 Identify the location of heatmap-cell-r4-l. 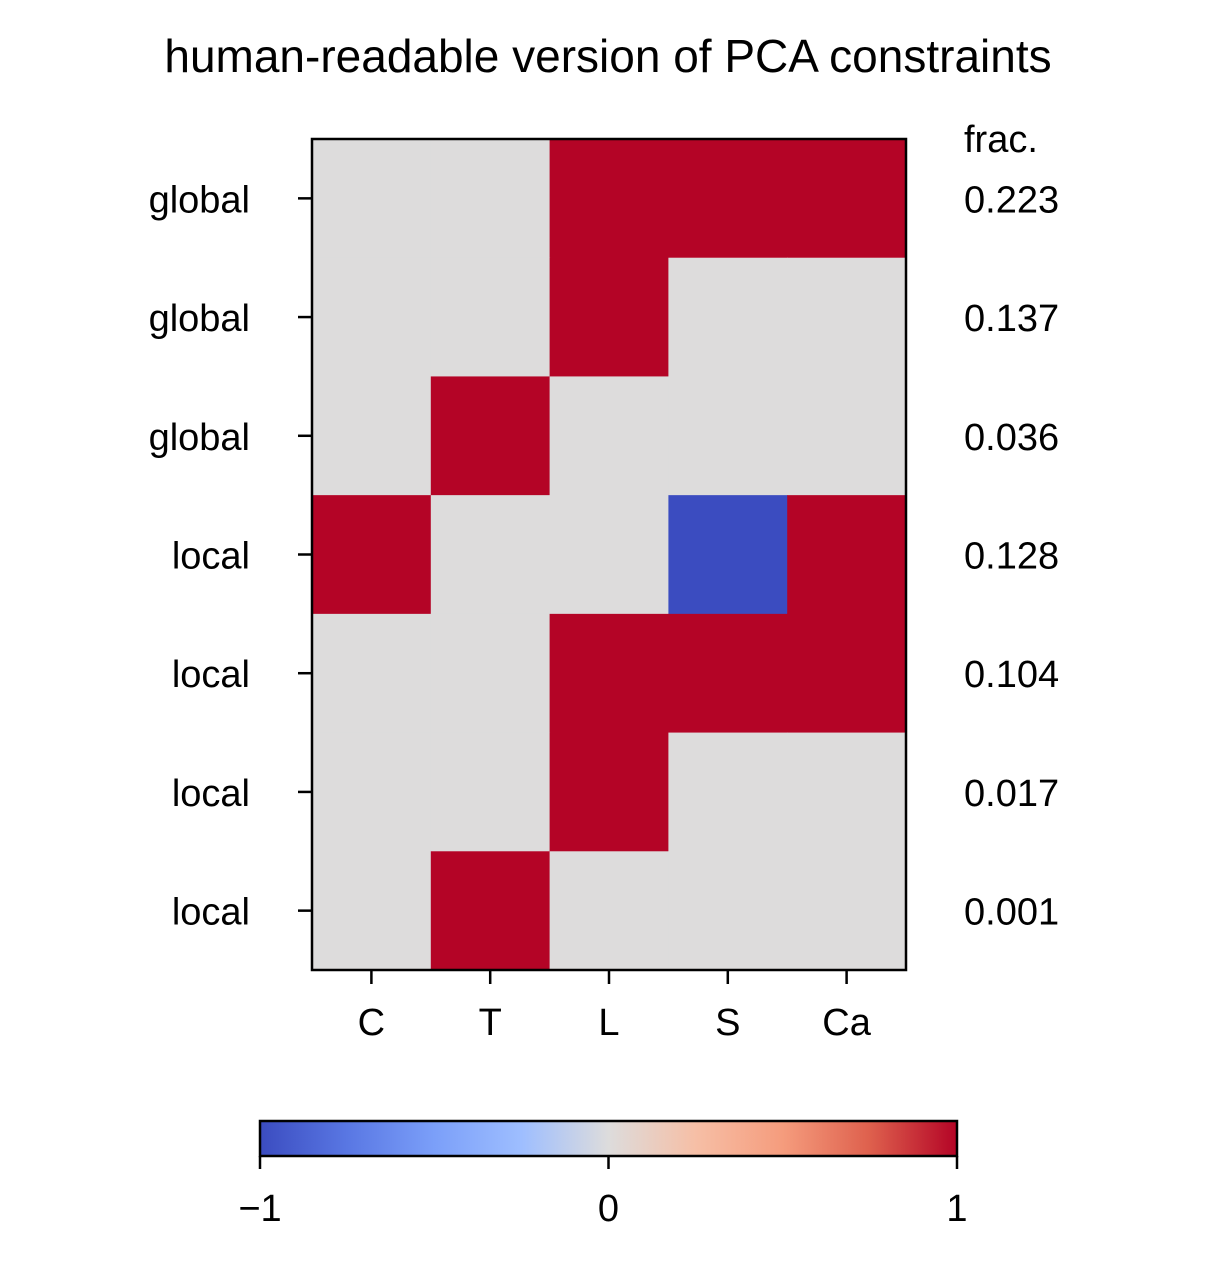
(609, 555).